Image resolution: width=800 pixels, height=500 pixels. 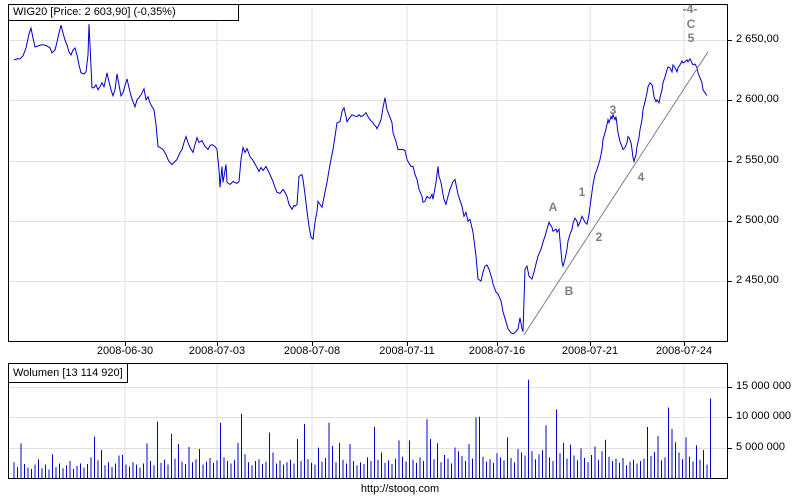 What do you see at coordinates (616, 193) in the screenshot?
I see `trend-line` at bounding box center [616, 193].